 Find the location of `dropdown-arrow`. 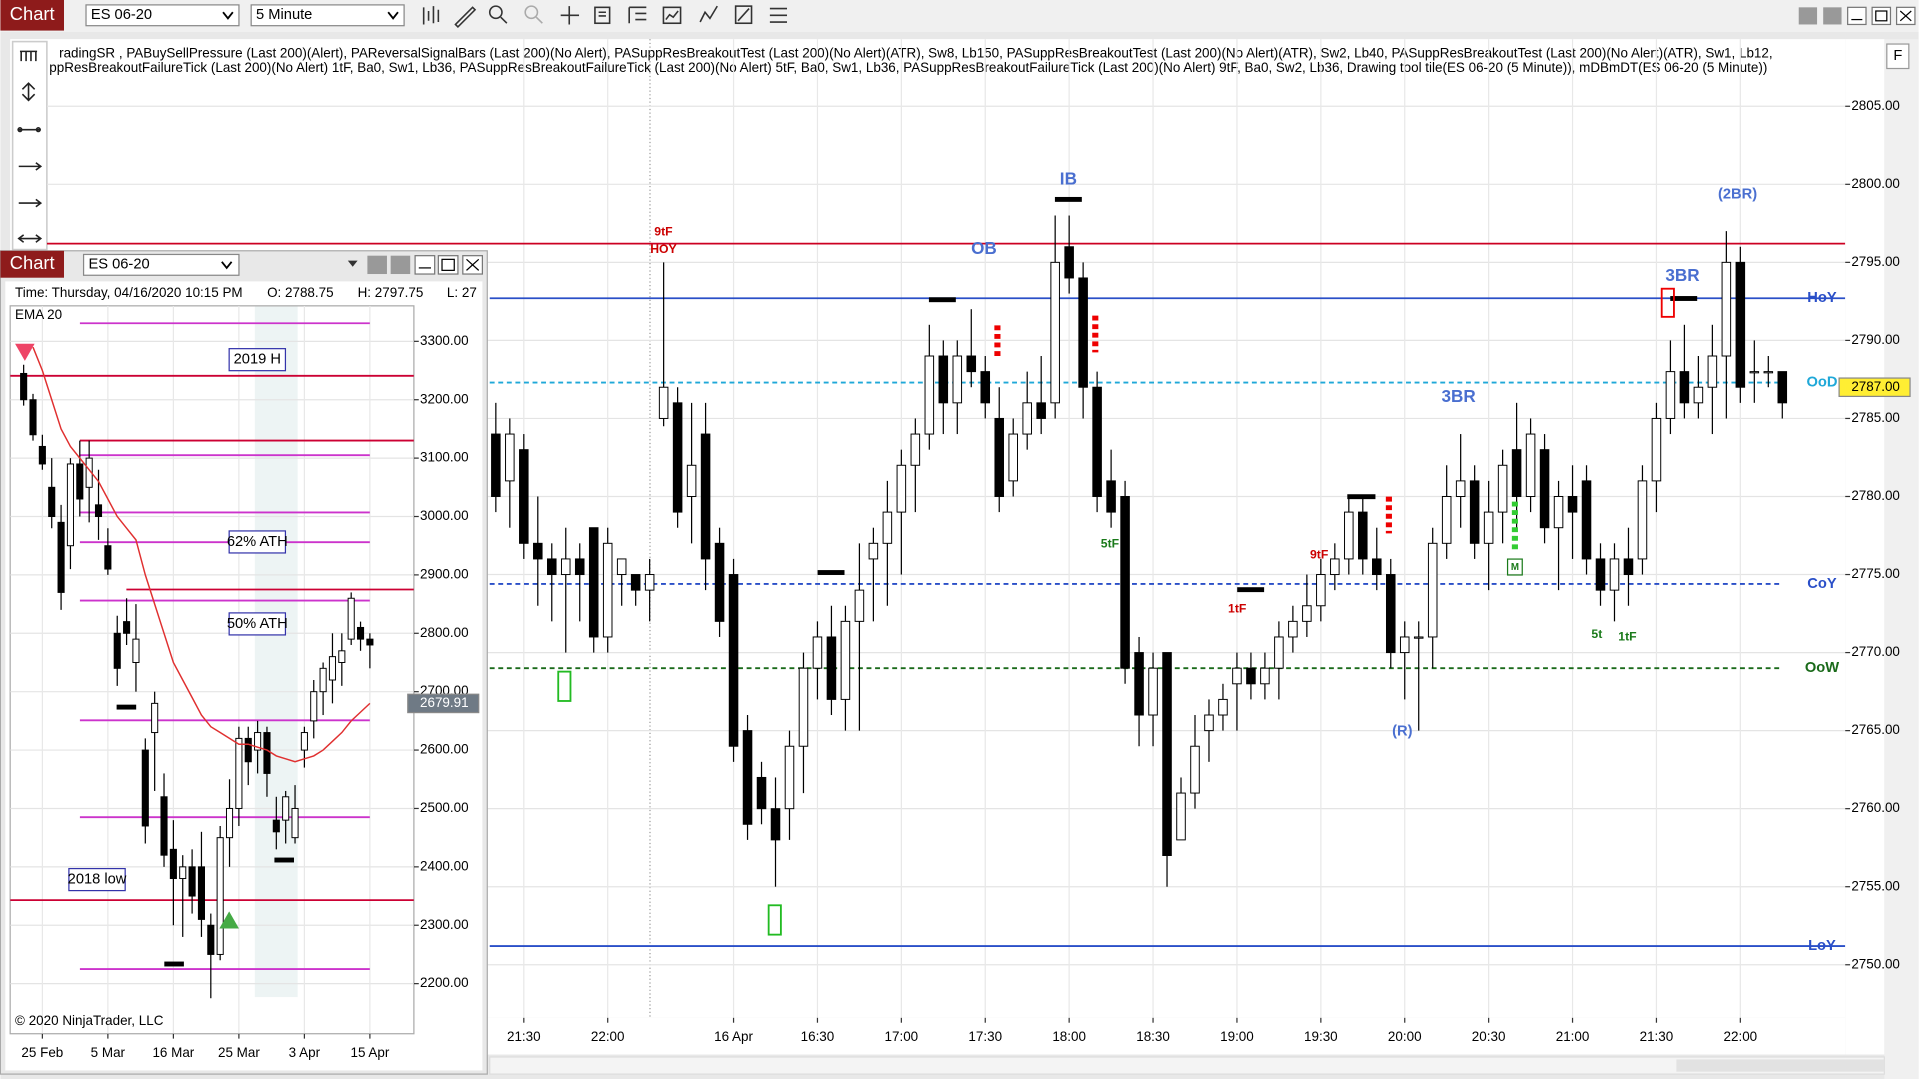

dropdown-arrow is located at coordinates (228, 15).